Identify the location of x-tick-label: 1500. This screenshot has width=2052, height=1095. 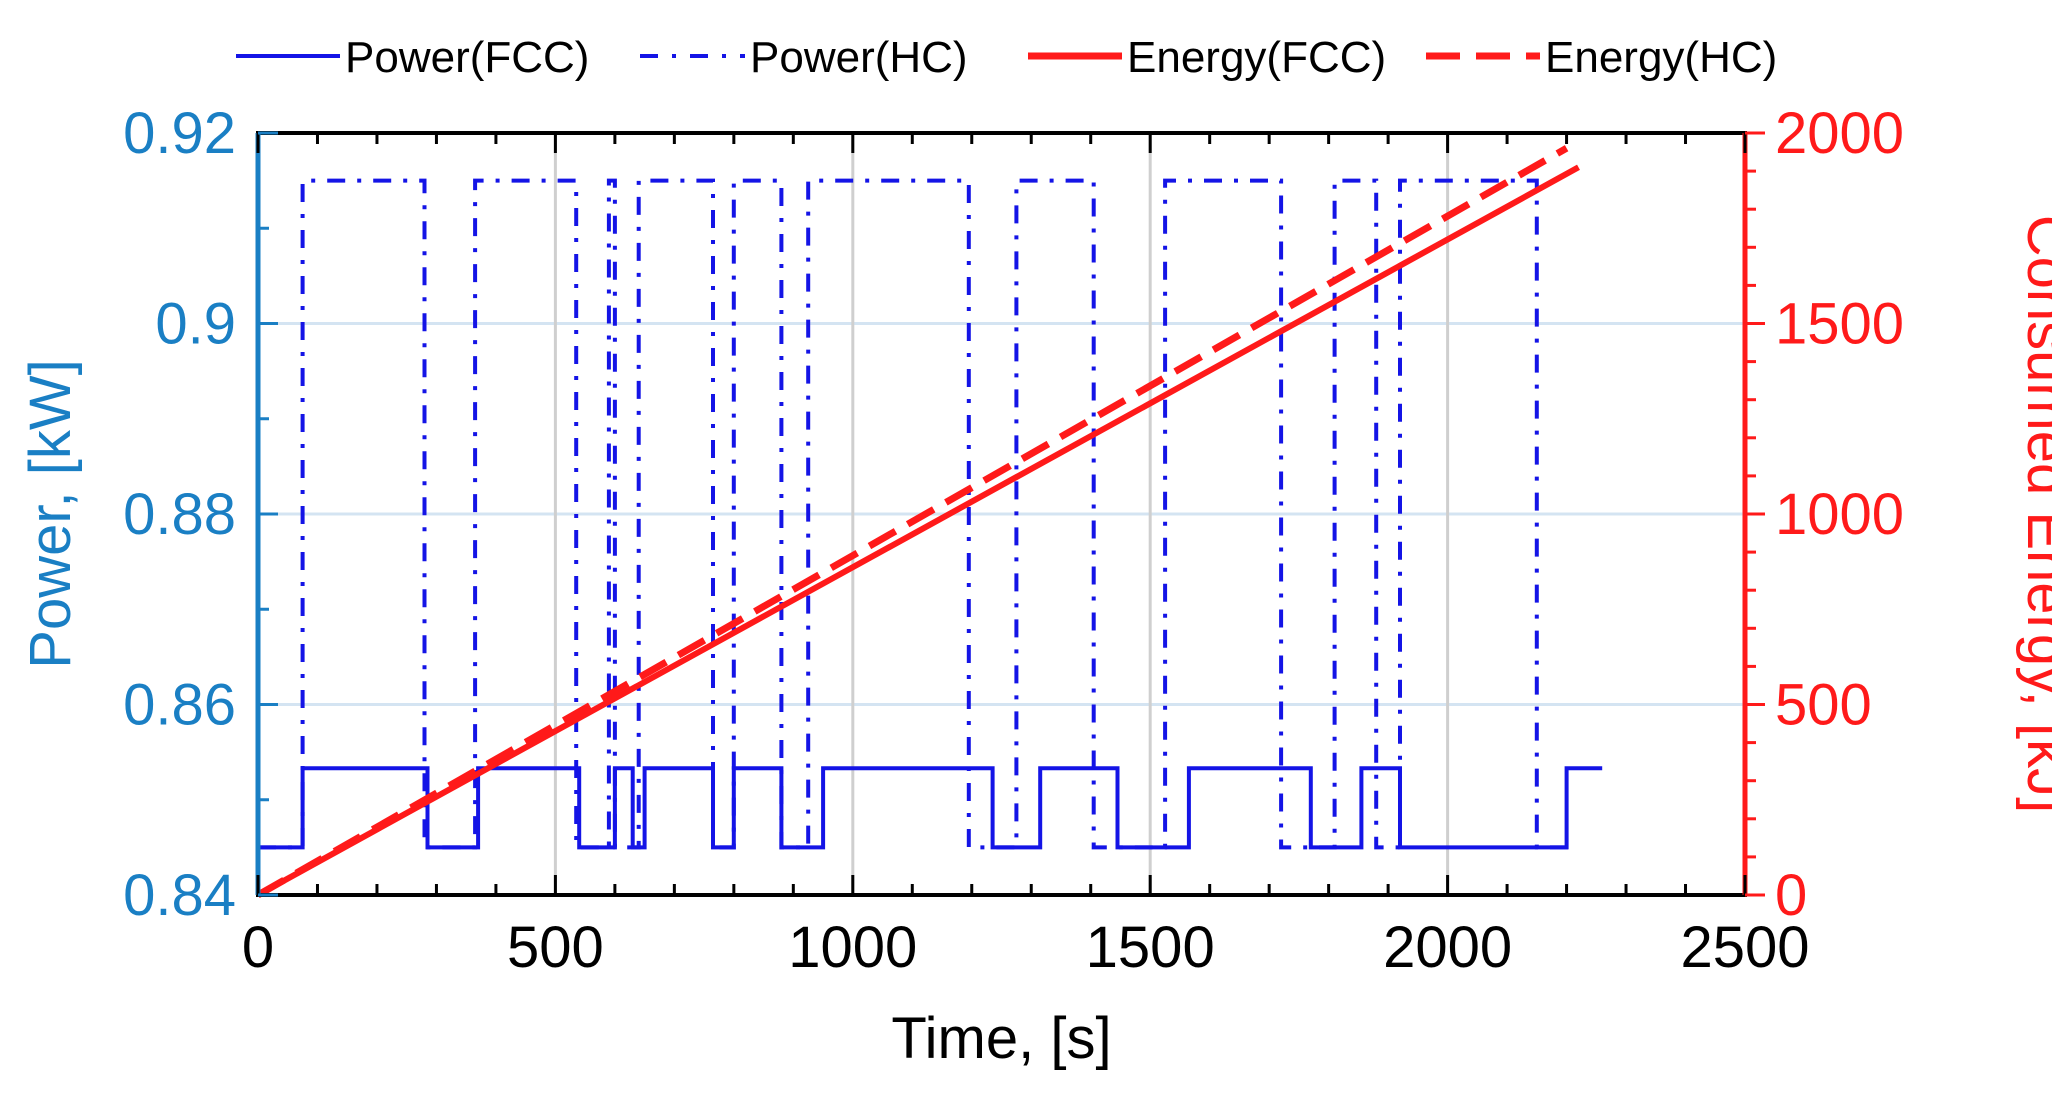
(1150, 947).